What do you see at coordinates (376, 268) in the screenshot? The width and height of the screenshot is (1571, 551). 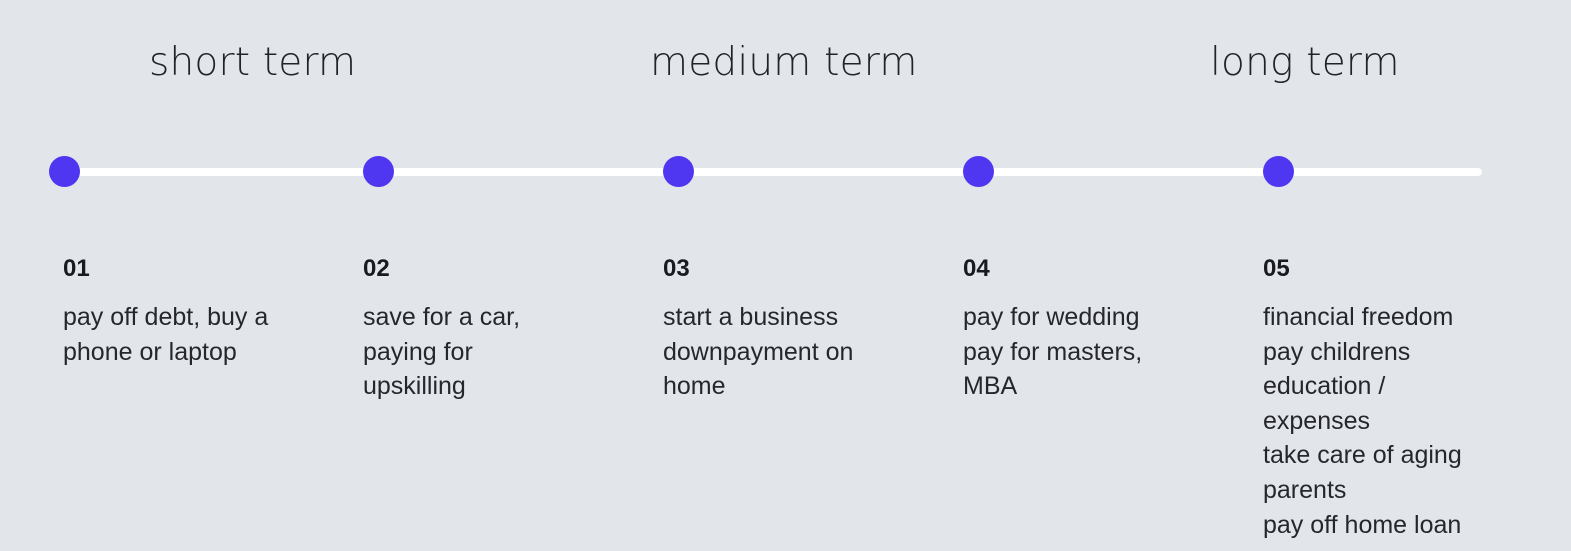 I see `step-number: 02` at bounding box center [376, 268].